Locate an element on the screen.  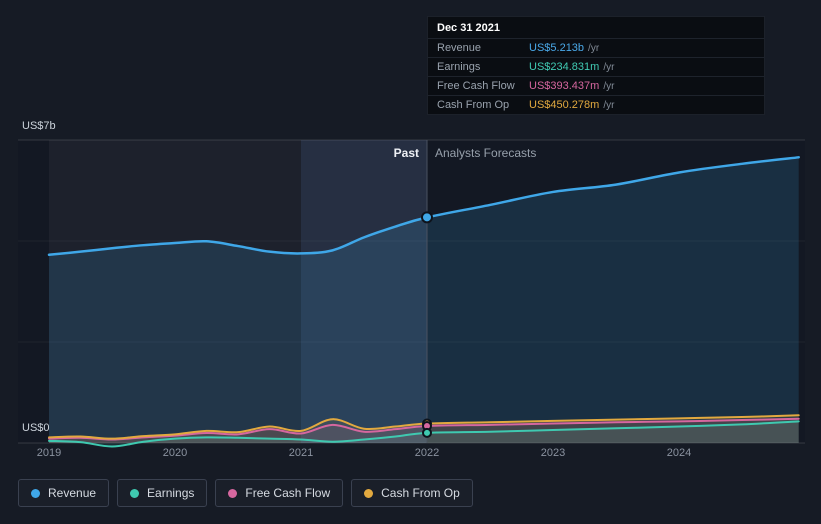
tooltip-value: US$5.213b is located at coordinates (557, 48).